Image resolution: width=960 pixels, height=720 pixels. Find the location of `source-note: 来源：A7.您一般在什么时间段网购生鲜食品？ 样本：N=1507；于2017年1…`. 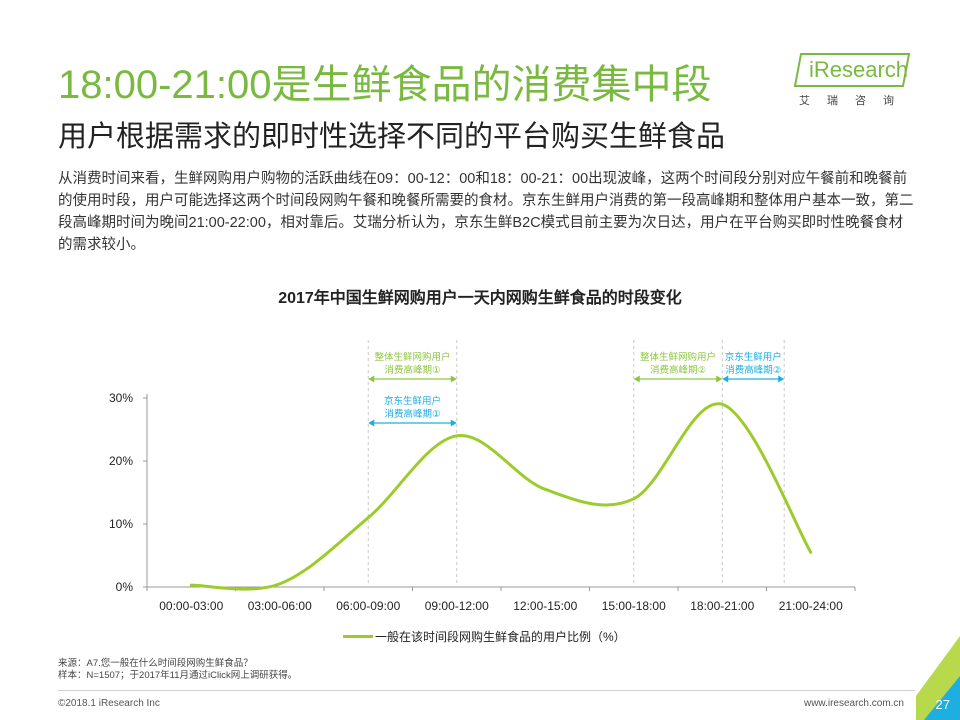

source-note: 来源：A7.您一般在什么时间段网购生鲜食品？ 样本：N=1507；于2017年1… is located at coordinates (177, 670).